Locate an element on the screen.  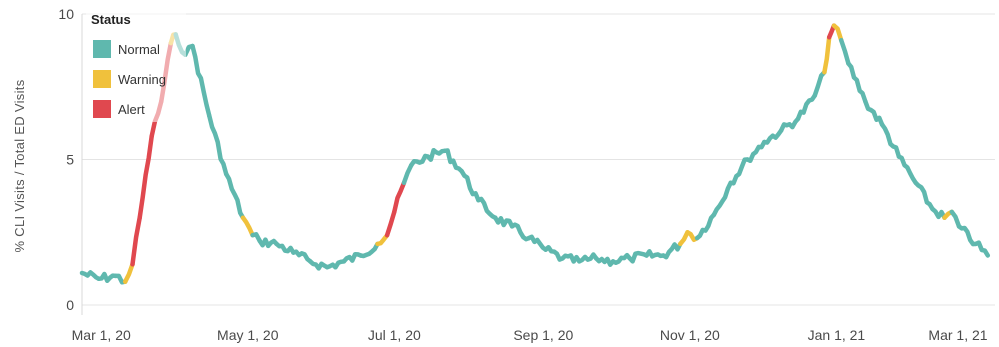
legend-label-alert: Alert is located at coordinates (131, 109).